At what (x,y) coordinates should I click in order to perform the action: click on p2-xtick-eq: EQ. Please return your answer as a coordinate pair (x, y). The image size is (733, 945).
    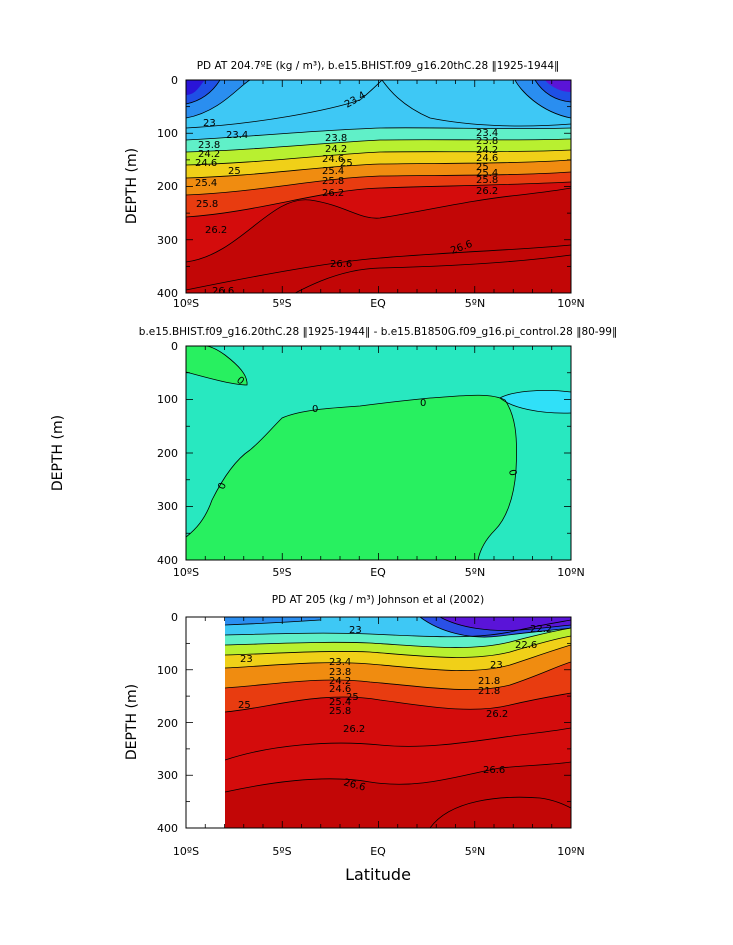
    Looking at the image, I should click on (378, 572).